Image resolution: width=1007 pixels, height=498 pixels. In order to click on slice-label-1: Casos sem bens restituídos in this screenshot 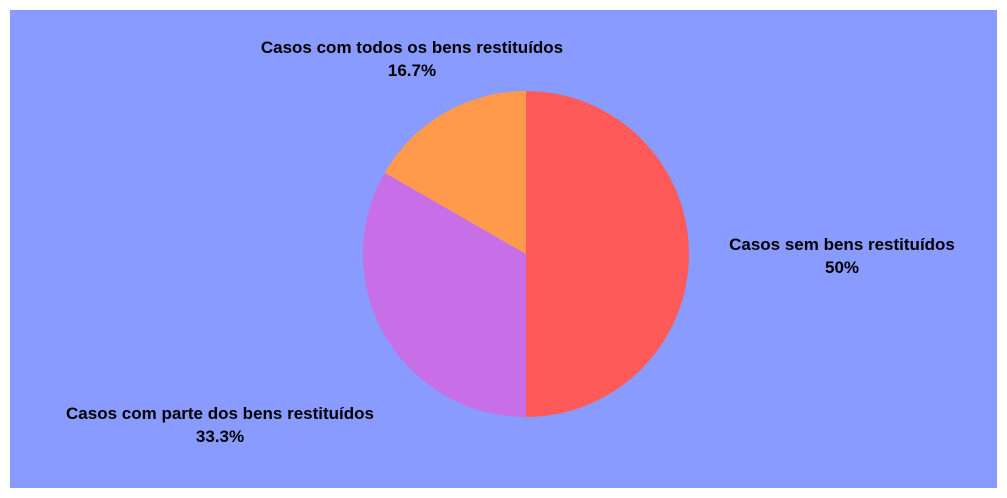, I will do `click(842, 244)`.